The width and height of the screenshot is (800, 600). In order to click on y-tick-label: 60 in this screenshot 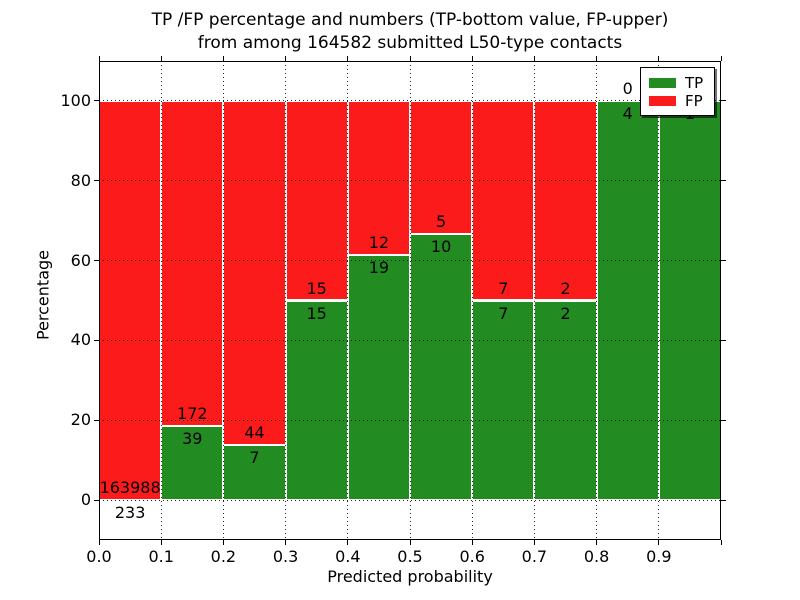, I will do `click(80, 260)`.